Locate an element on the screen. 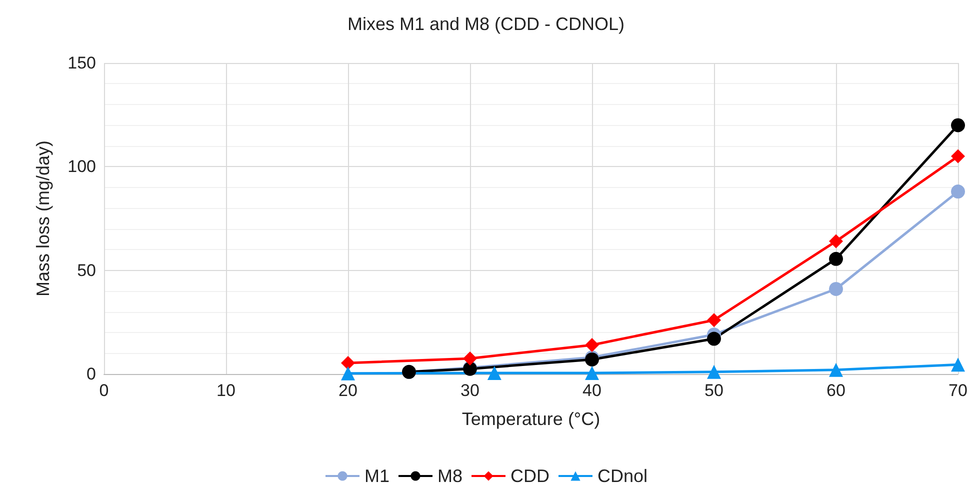 The height and width of the screenshot is (494, 972). x-tick-label: 20 is located at coordinates (348, 390).